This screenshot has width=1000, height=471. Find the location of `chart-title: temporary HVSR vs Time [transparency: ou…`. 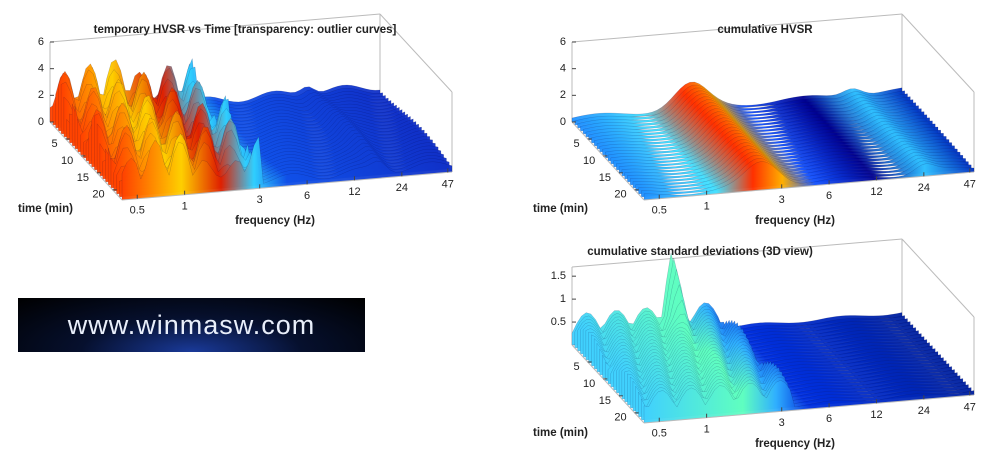

chart-title: temporary HVSR vs Time [transparency: ou… is located at coordinates (245, 30).